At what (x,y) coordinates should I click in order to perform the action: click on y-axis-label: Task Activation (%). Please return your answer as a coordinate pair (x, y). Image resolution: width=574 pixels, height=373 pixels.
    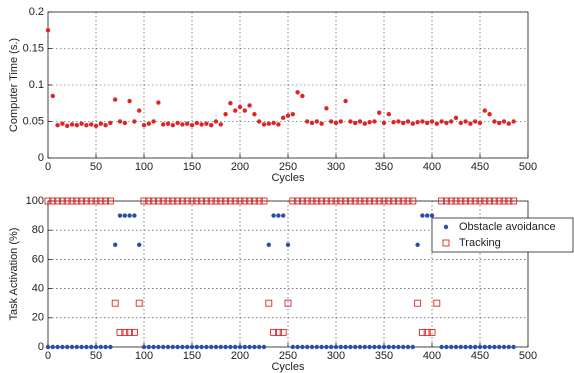
    Looking at the image, I should click on (14, 274).